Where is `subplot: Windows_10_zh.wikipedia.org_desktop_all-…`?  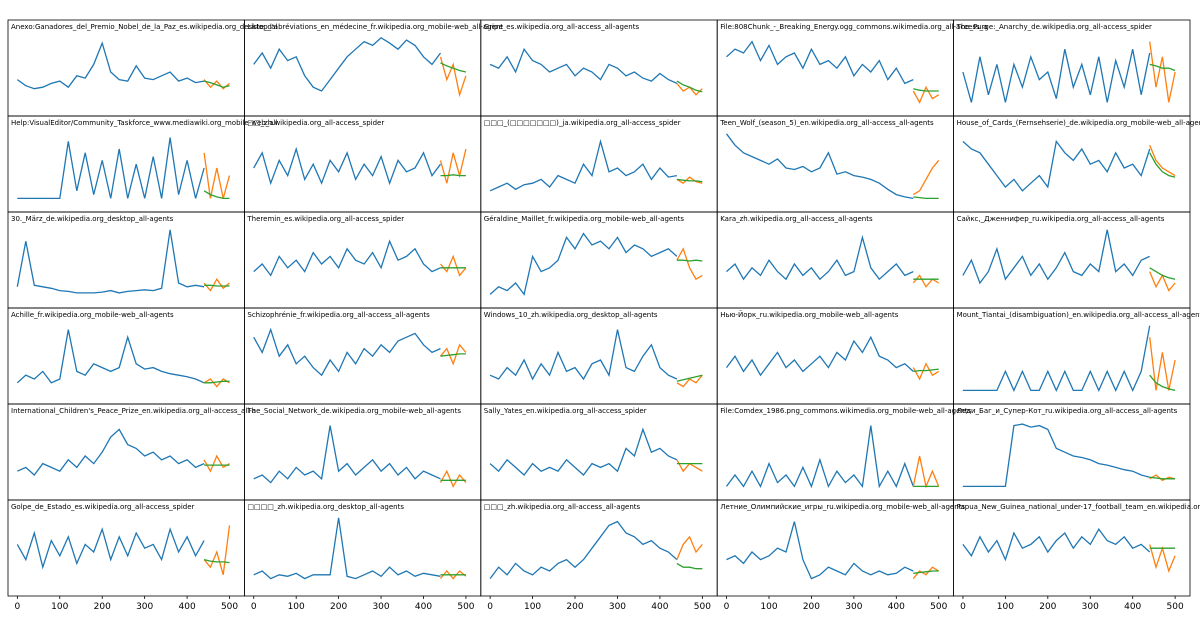 subplot: Windows_10_zh.wikipedia.org_desktop_all-… is located at coordinates (599, 356).